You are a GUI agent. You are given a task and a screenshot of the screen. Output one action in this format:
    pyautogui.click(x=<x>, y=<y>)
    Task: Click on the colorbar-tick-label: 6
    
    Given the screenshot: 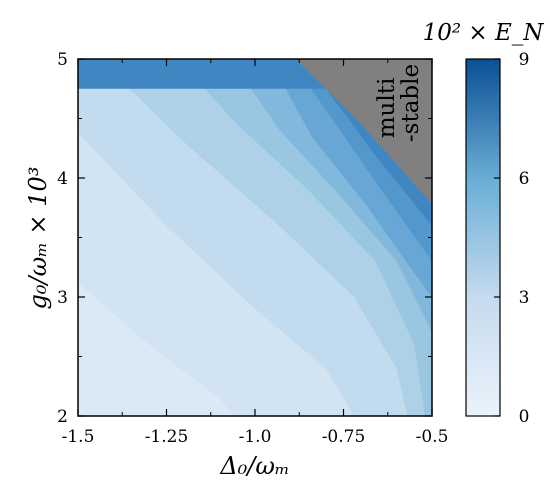 What is the action you would take?
    pyautogui.click(x=524, y=179)
    